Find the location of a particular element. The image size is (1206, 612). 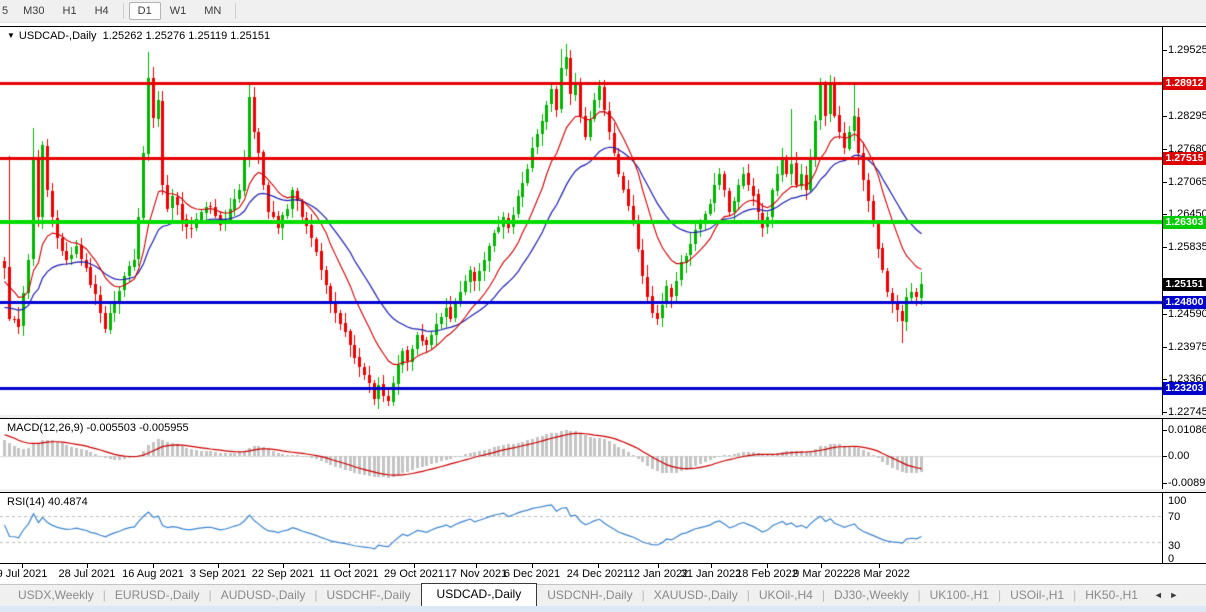

timeframe-button-h4: H4 is located at coordinates (101, 11).